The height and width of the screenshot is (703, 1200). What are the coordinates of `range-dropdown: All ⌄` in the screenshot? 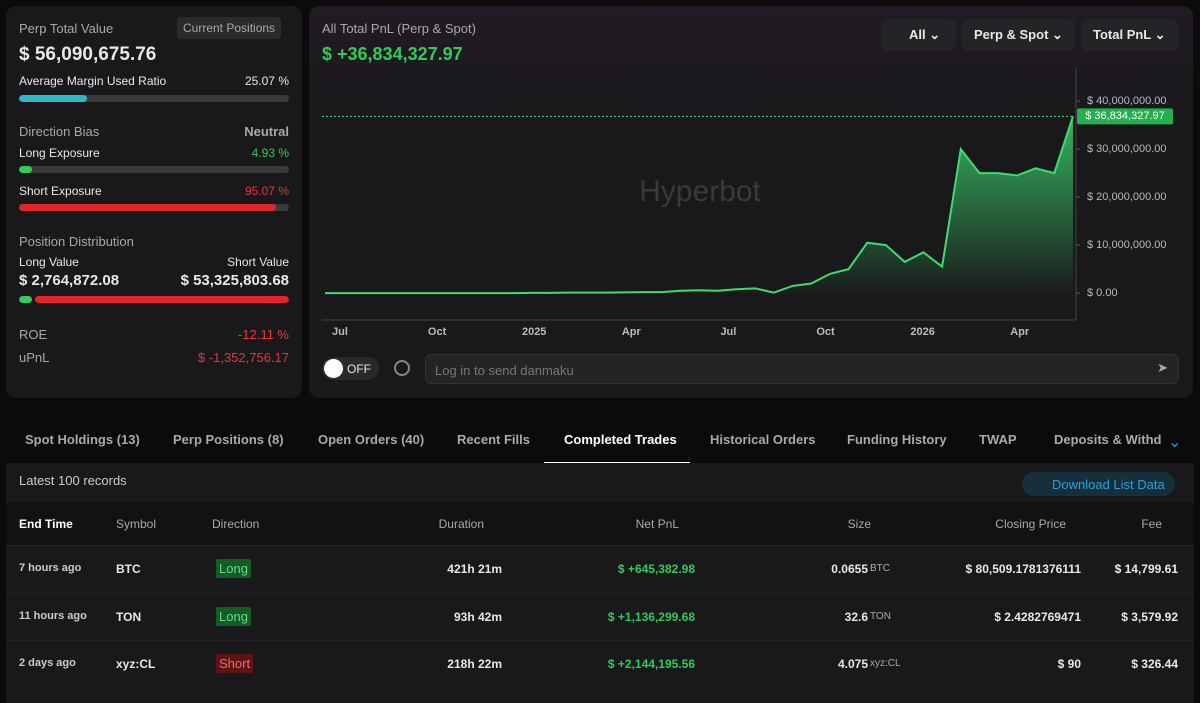 It's located at (918, 35).